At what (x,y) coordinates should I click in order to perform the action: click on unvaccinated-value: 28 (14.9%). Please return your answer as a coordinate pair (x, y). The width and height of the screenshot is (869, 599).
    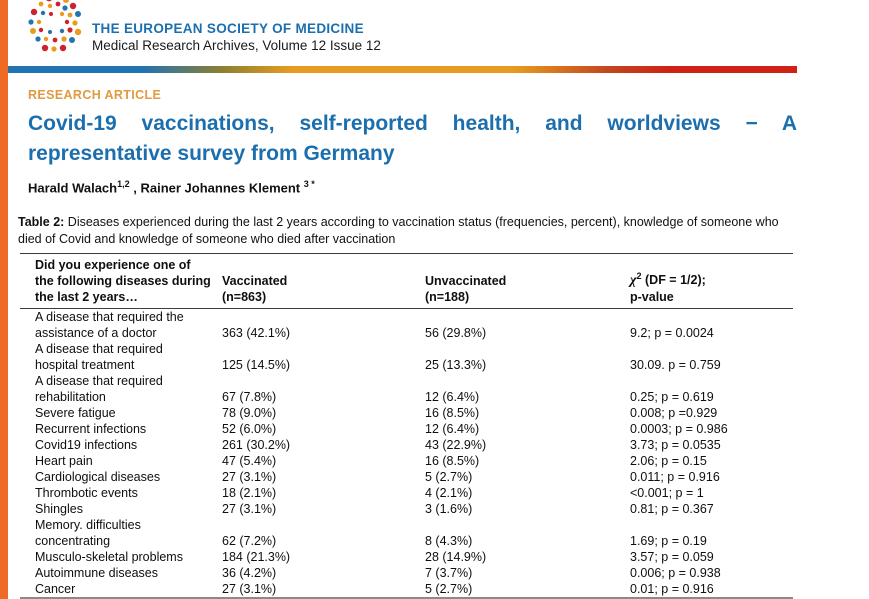
    Looking at the image, I should click on (456, 557).